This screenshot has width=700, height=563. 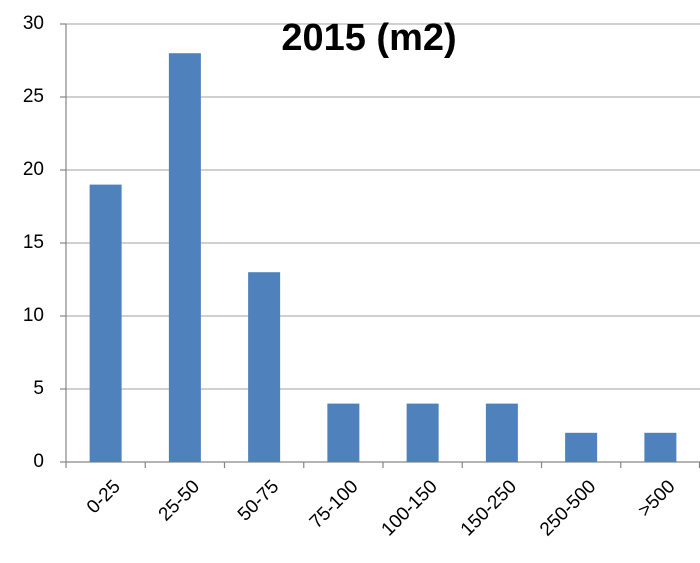 I want to click on y-tick-label: 20, so click(x=33, y=169).